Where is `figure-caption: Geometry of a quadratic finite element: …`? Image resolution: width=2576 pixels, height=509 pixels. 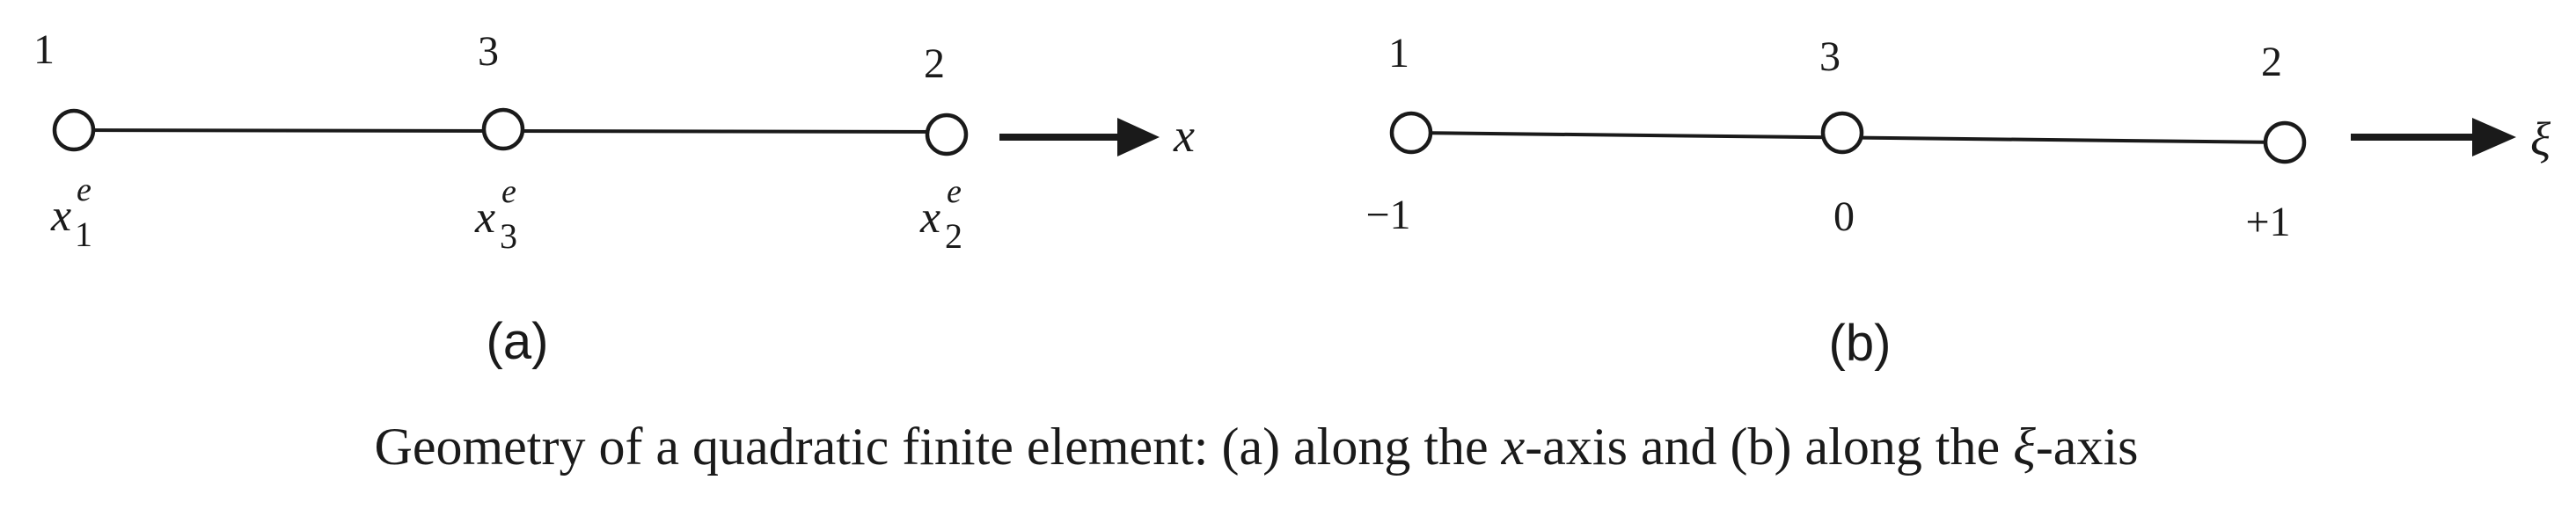 figure-caption: Geometry of a quadratic finite element: … is located at coordinates (1257, 447).